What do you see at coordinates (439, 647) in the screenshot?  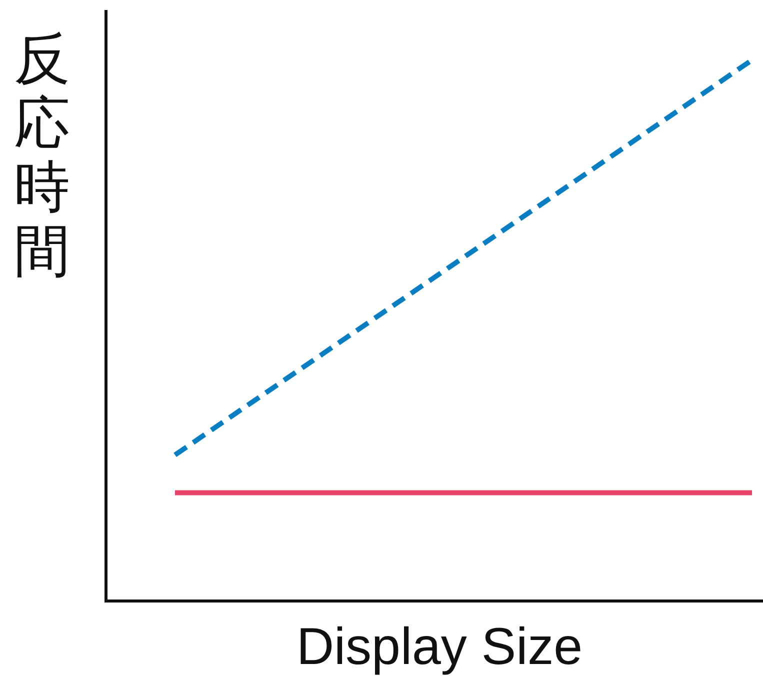 I see `x-axis-title: Display Size` at bounding box center [439, 647].